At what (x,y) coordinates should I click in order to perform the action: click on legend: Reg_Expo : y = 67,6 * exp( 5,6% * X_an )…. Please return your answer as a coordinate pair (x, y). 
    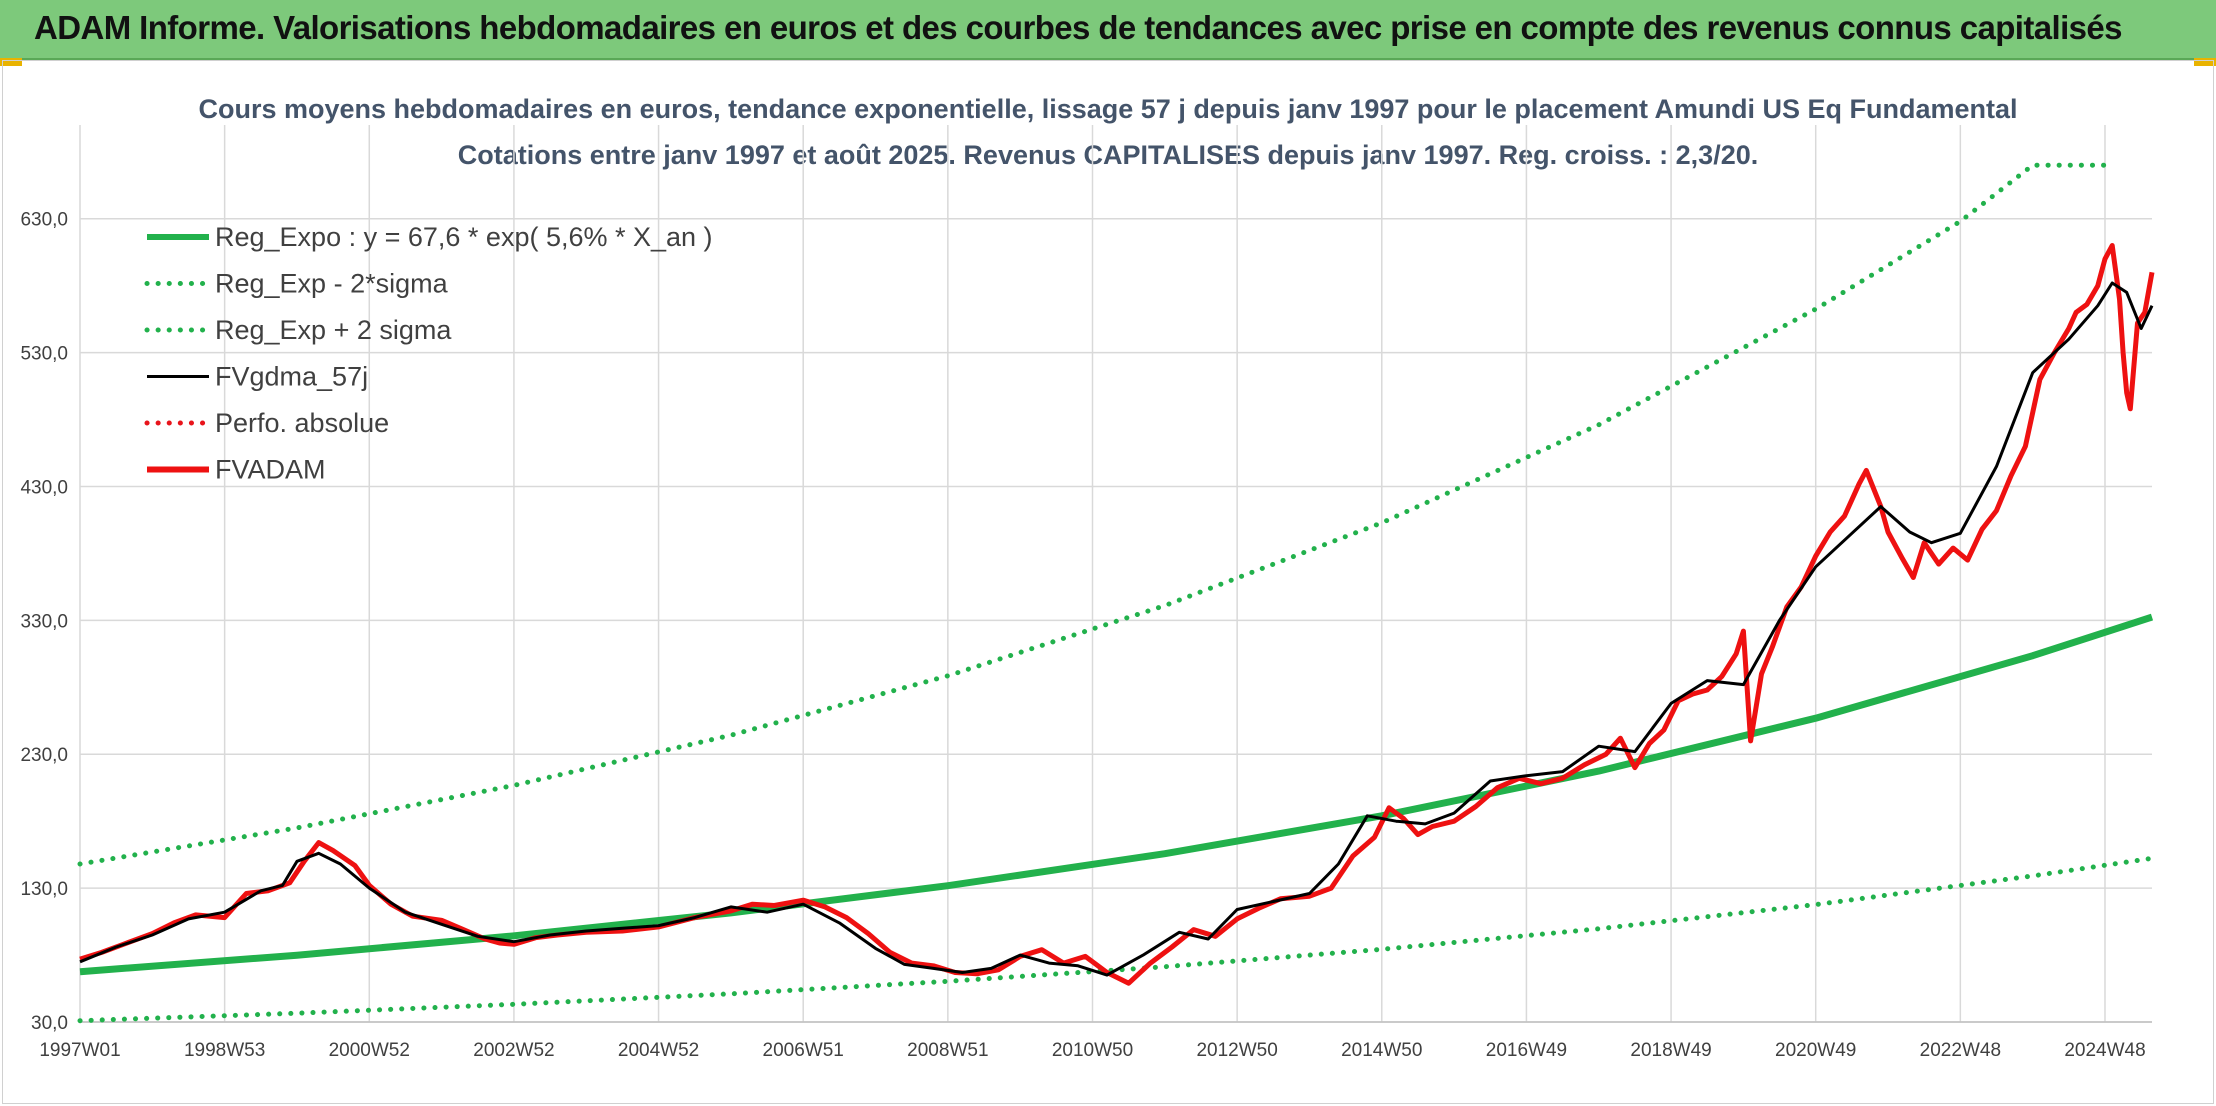
    Looking at the image, I should click on (428, 353).